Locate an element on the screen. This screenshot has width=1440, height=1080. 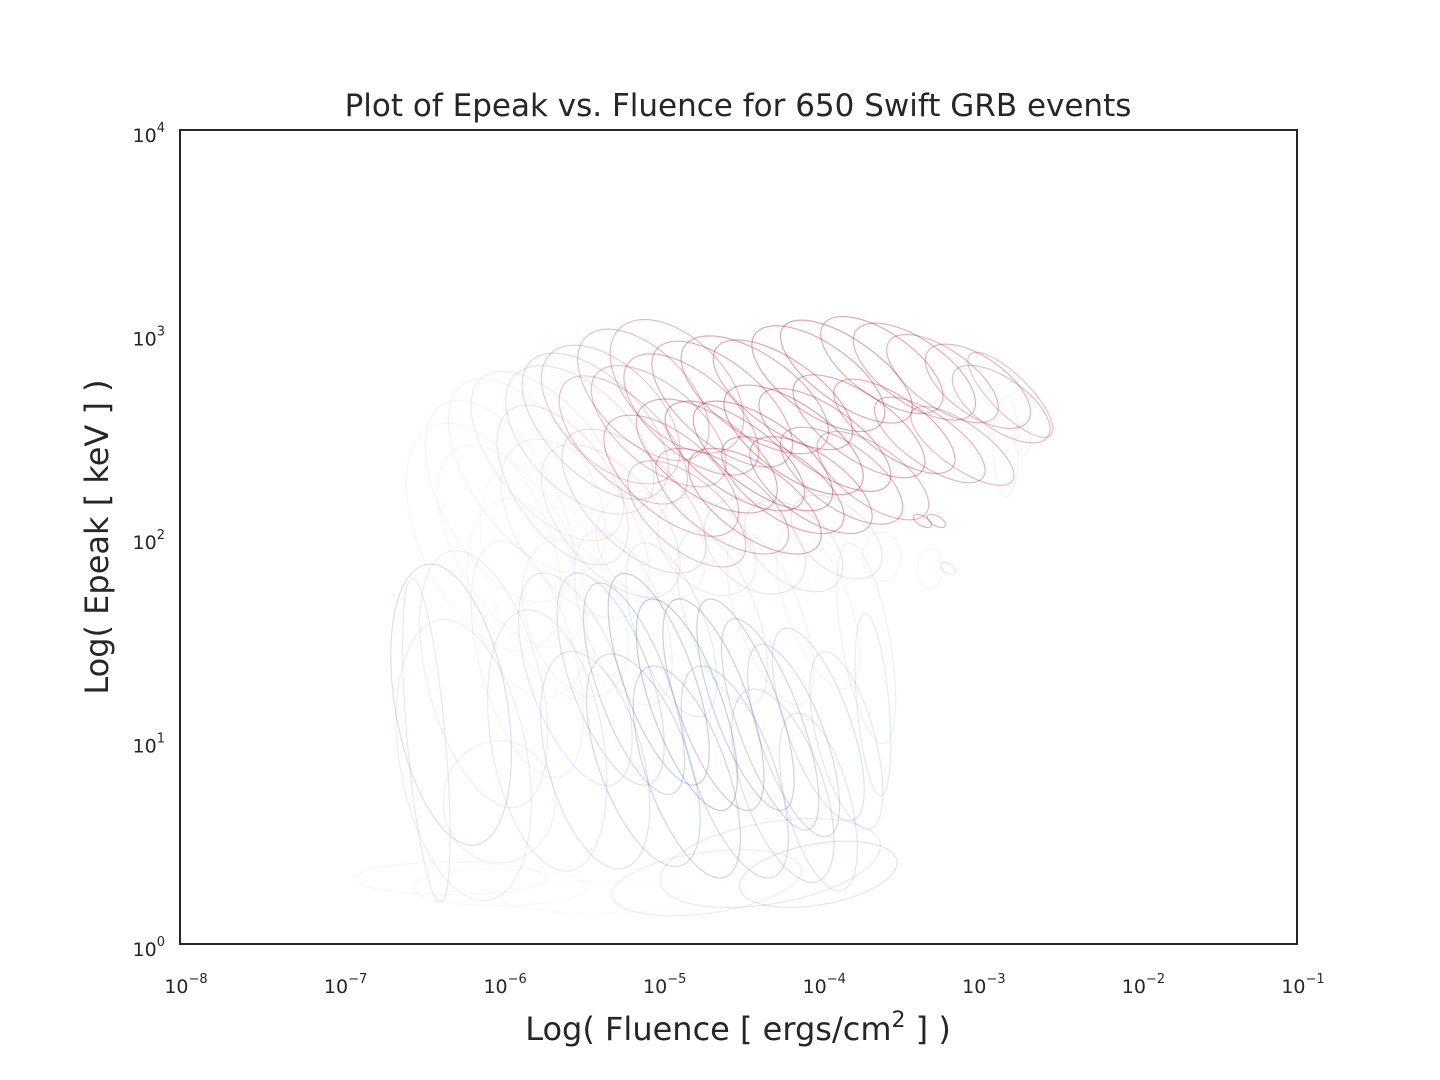
x-tick-label-exponent: −7 is located at coordinates (357, 979).